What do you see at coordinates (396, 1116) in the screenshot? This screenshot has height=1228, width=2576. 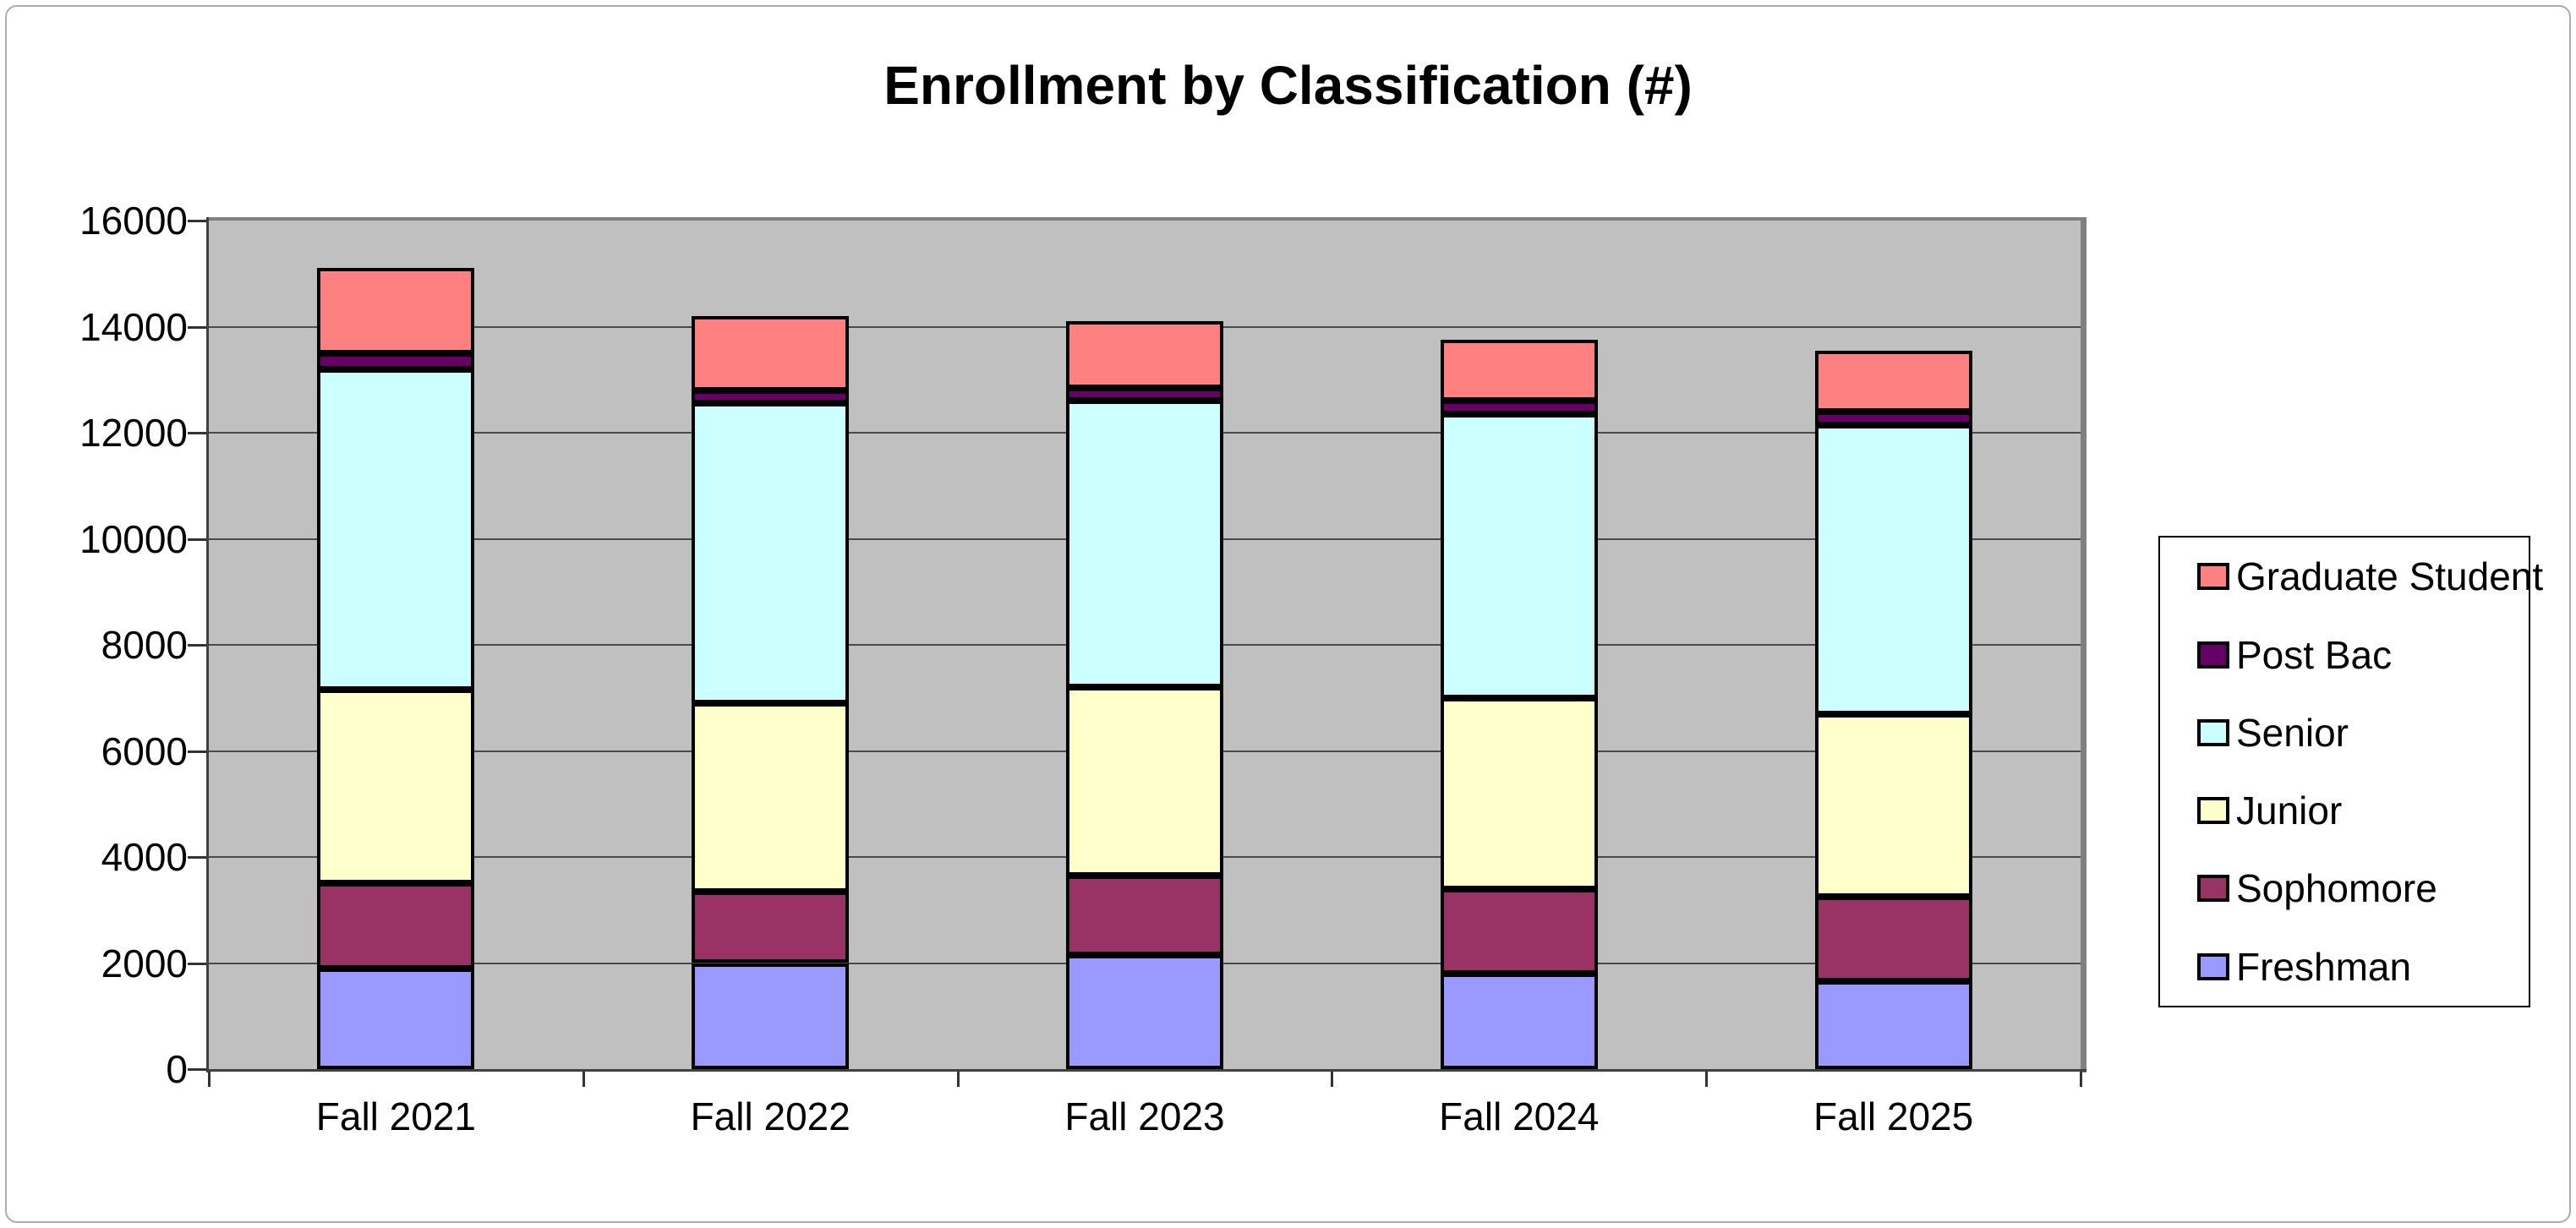 I see `x-axis-category-label: Fall 2021` at bounding box center [396, 1116].